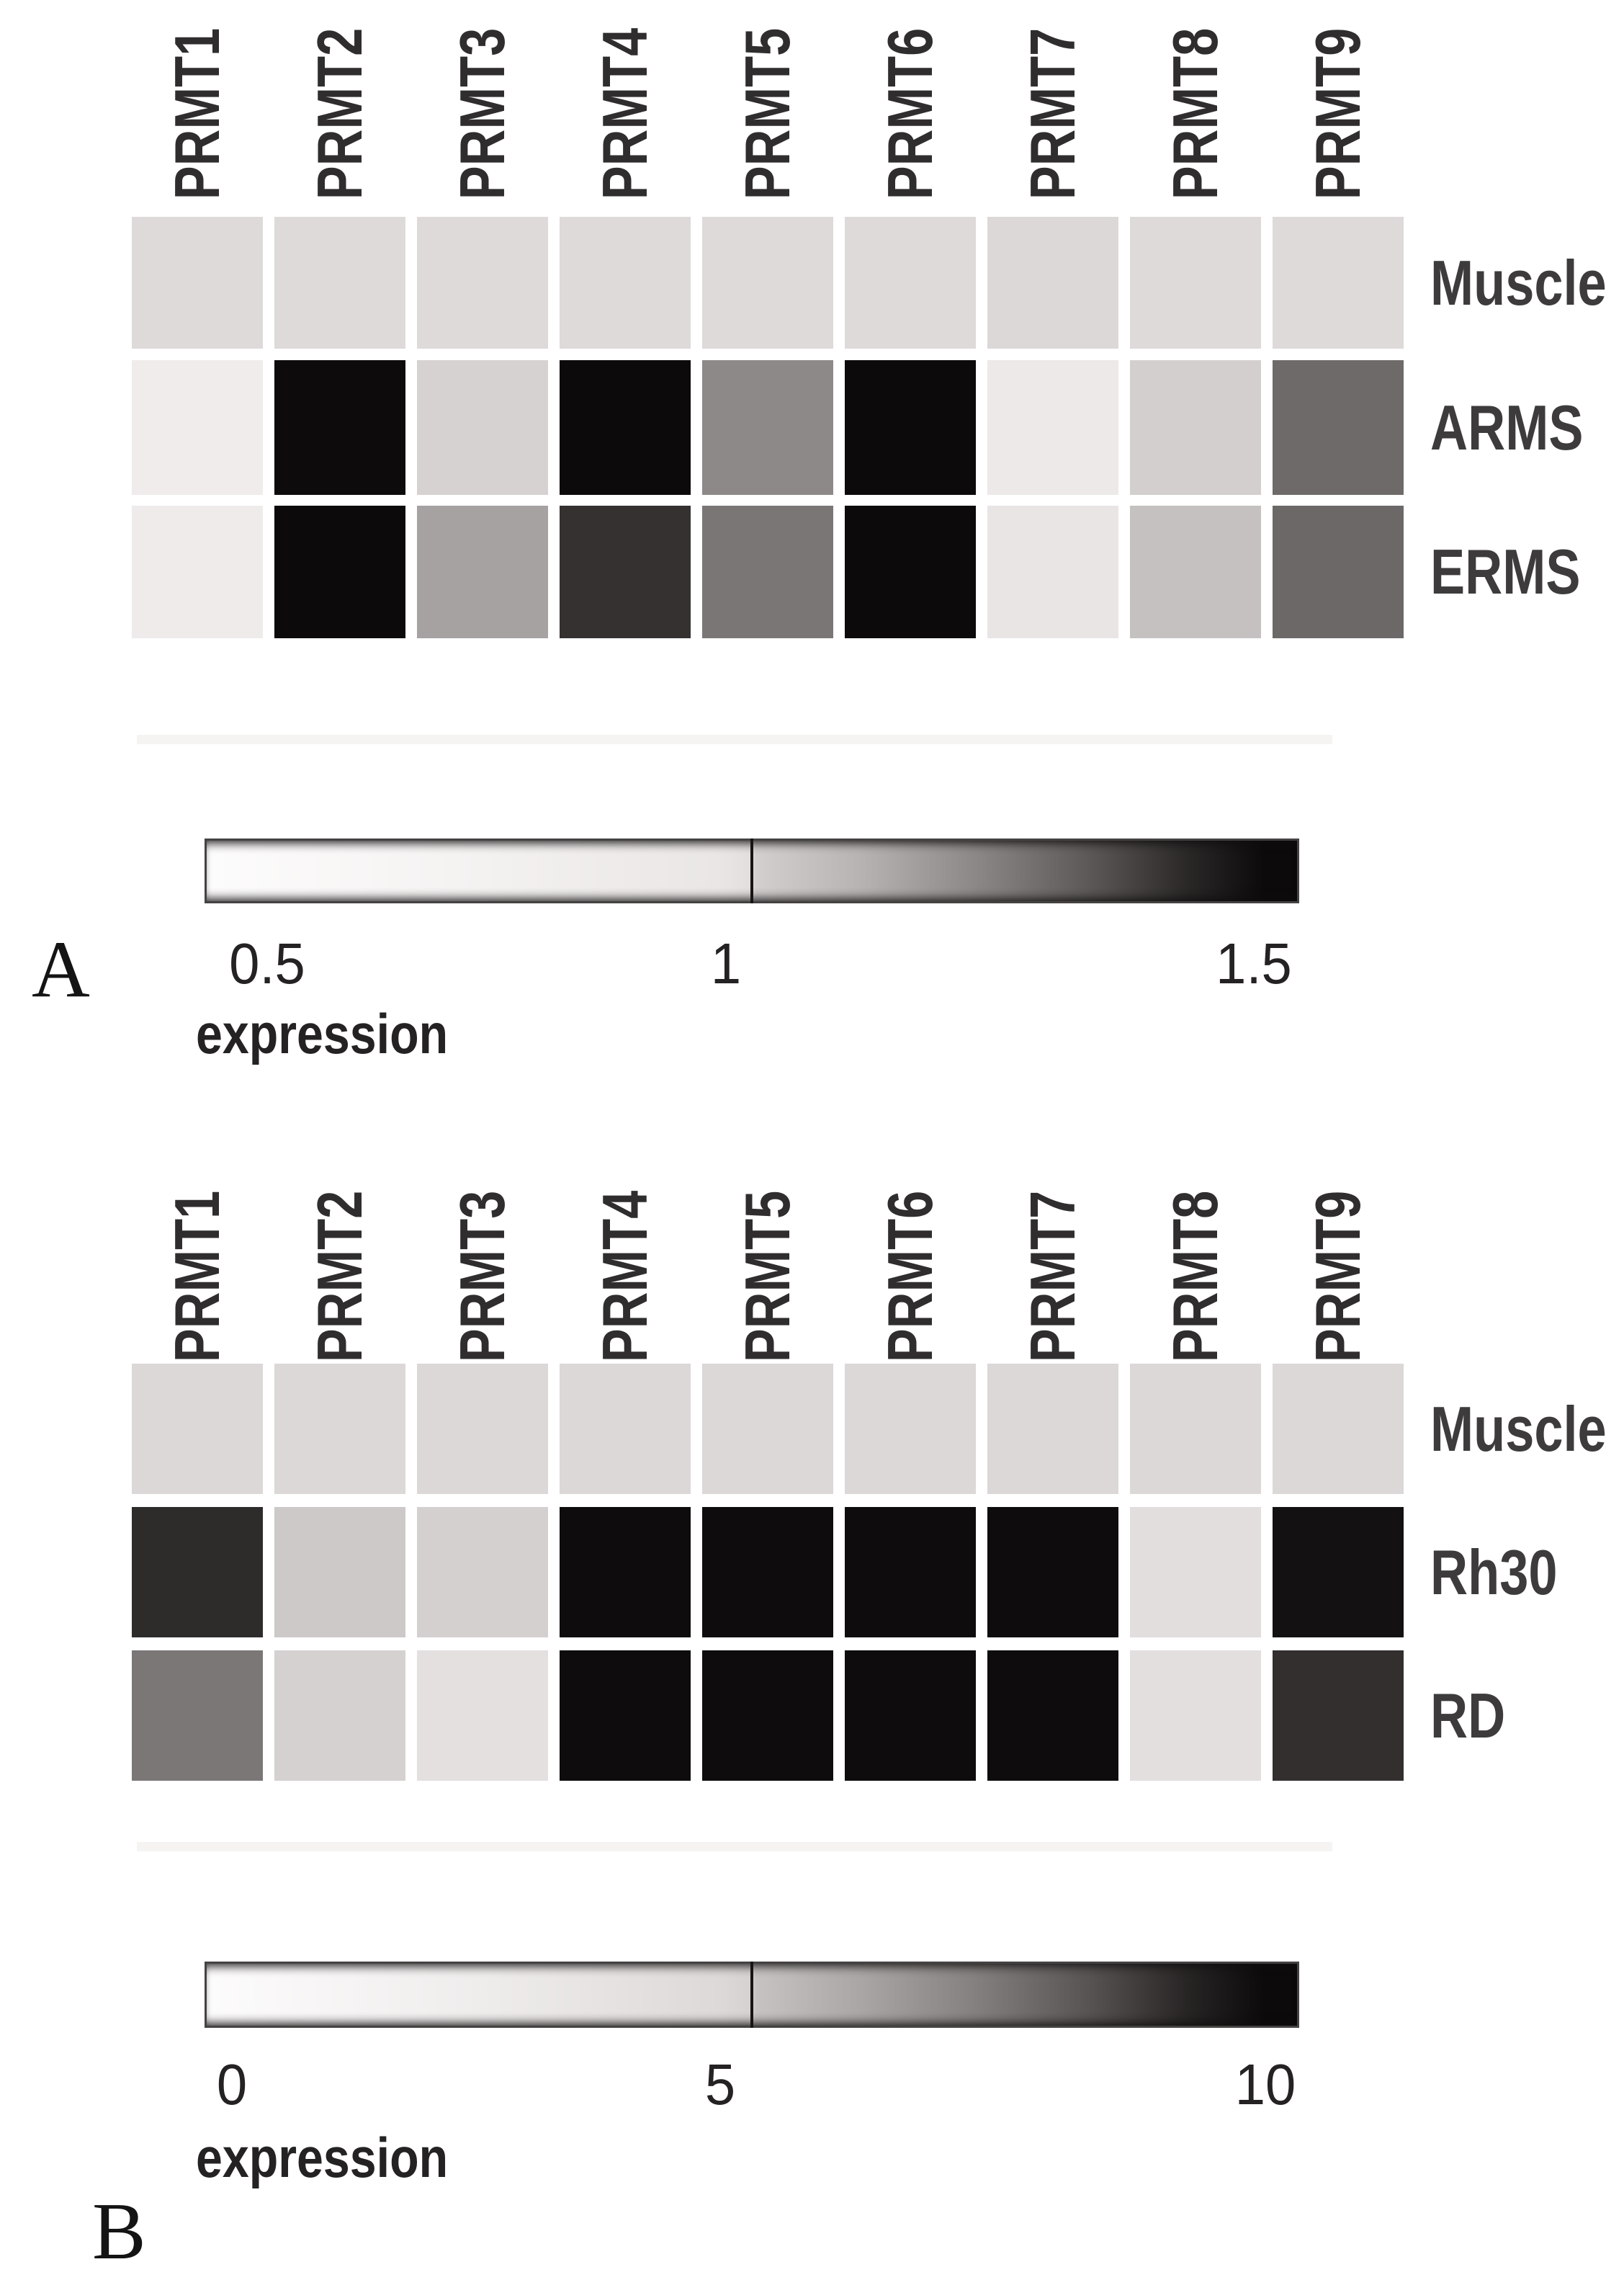 The image size is (1624, 2285). Describe the element at coordinates (1053, 1716) in the screenshot. I see `cell-b-rd-prmt7` at that location.